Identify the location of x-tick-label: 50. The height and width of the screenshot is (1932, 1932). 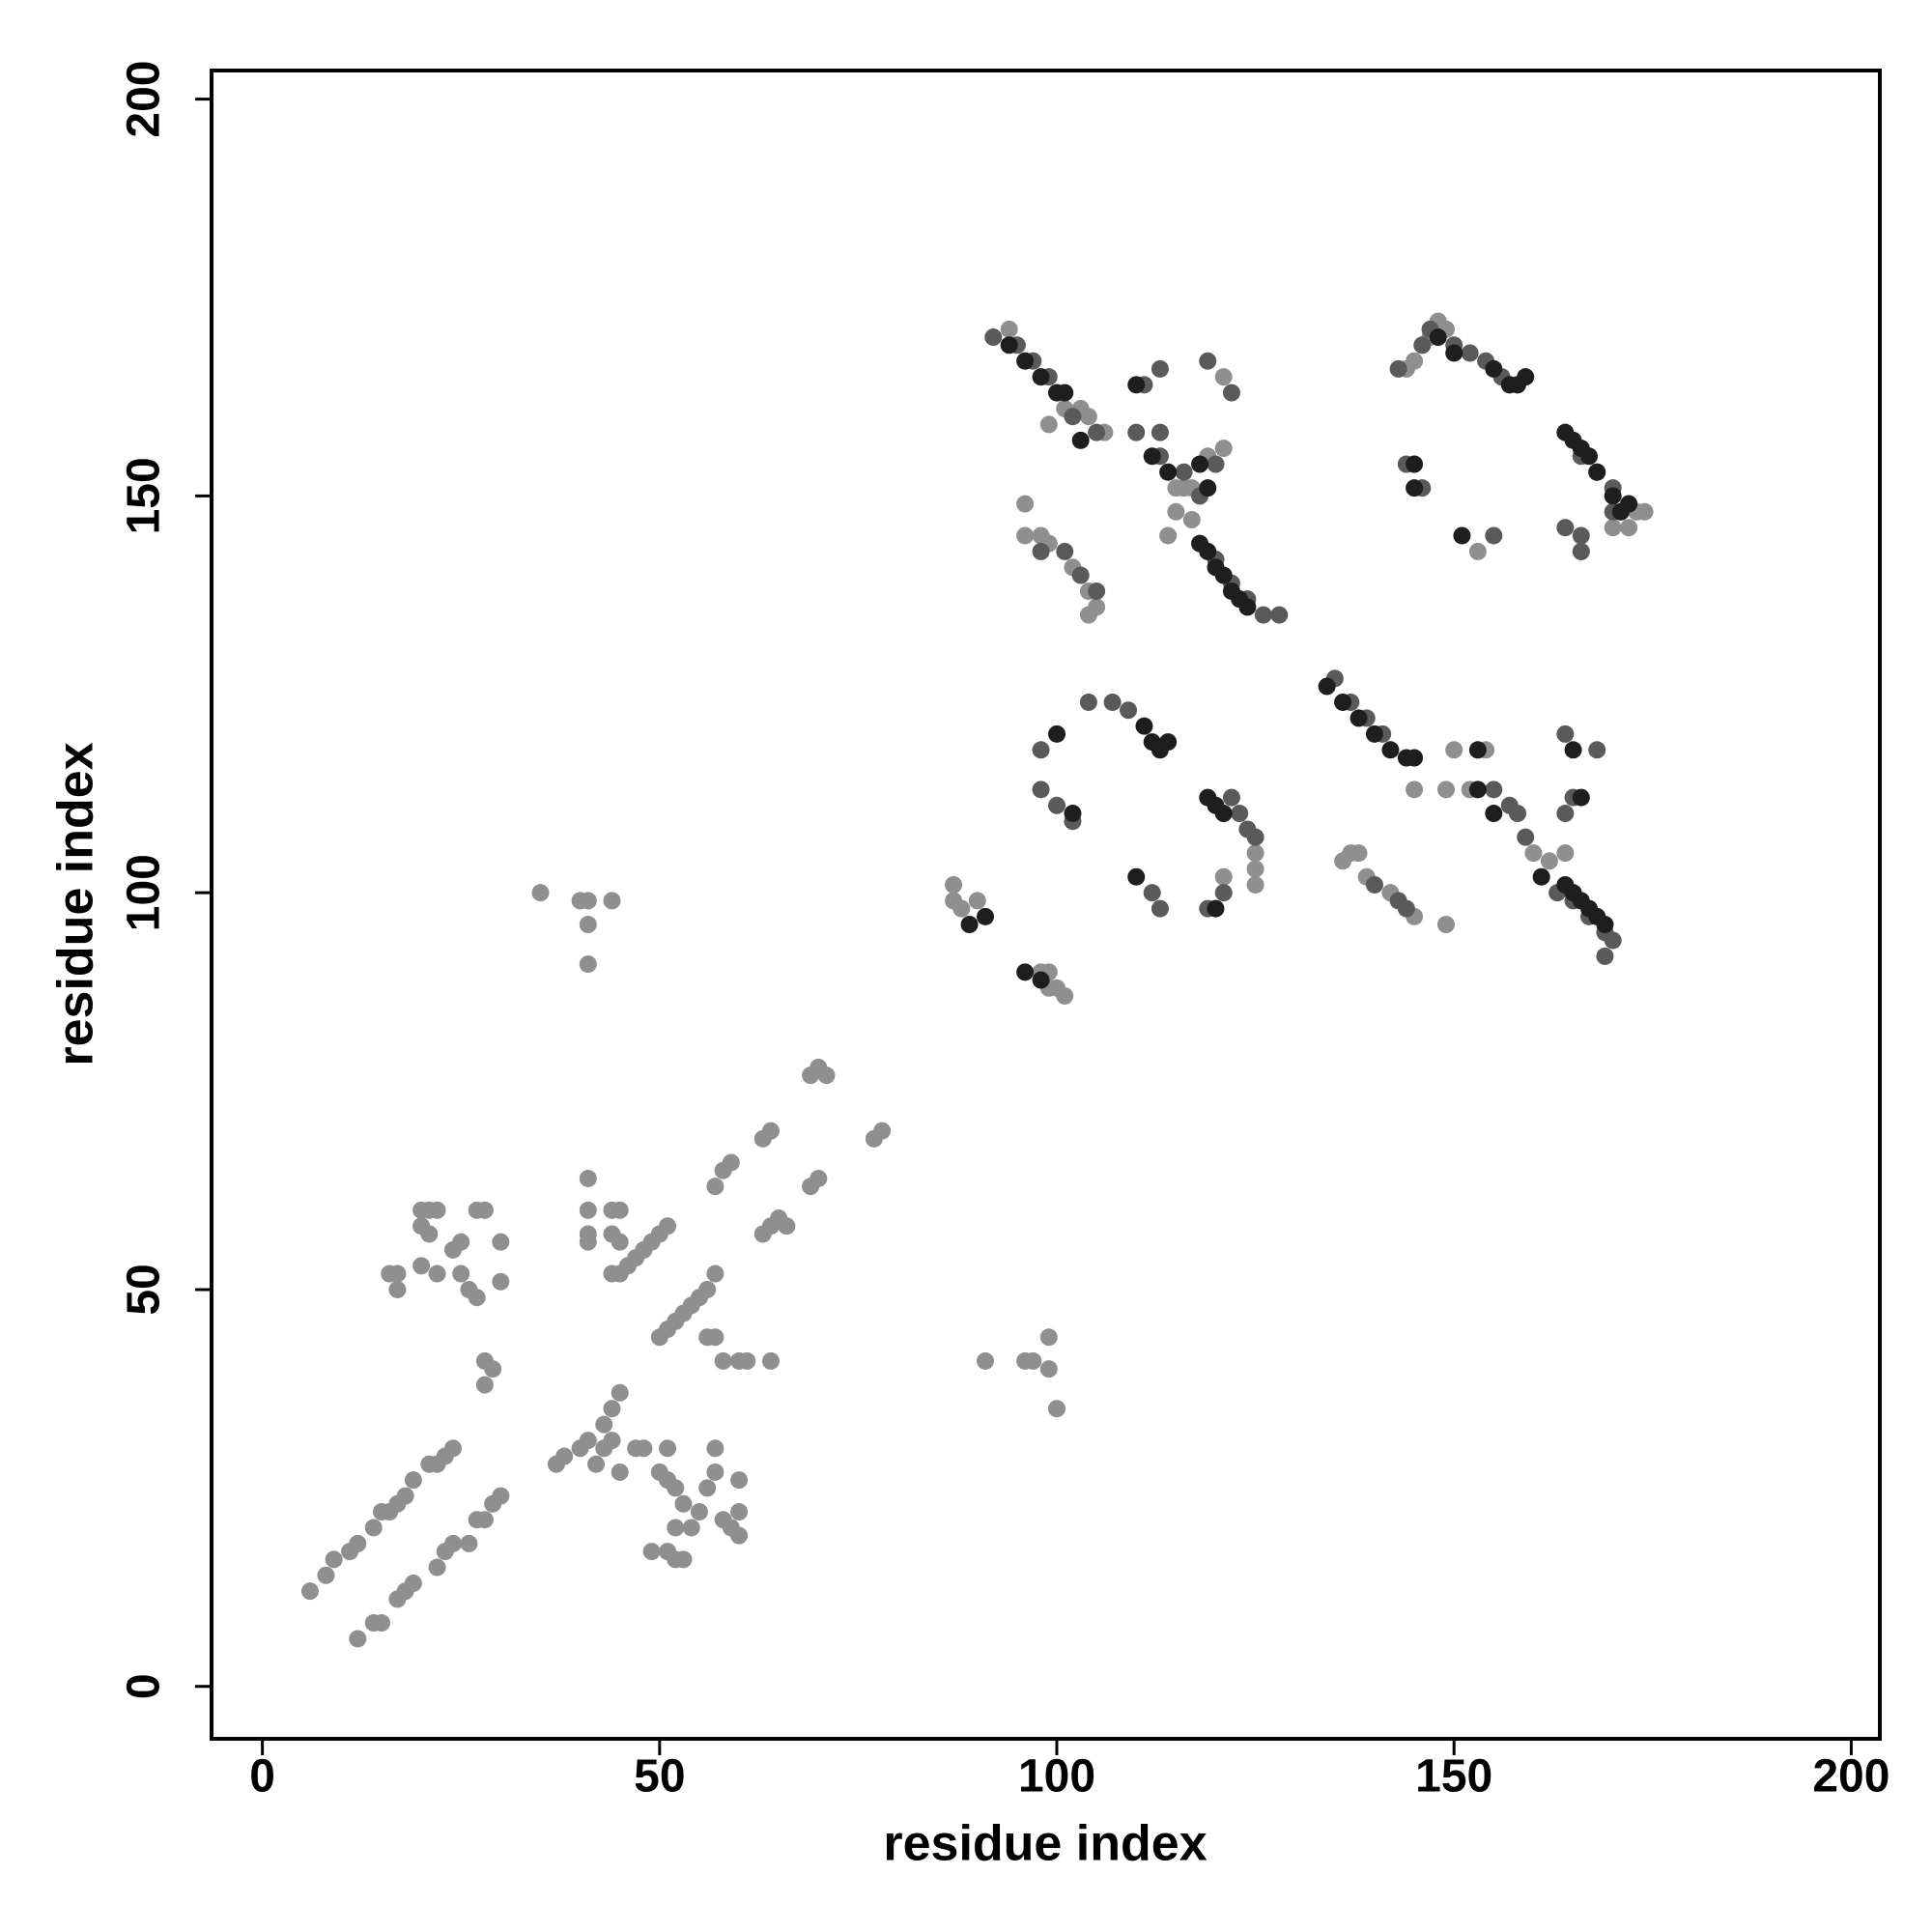
(659, 1777).